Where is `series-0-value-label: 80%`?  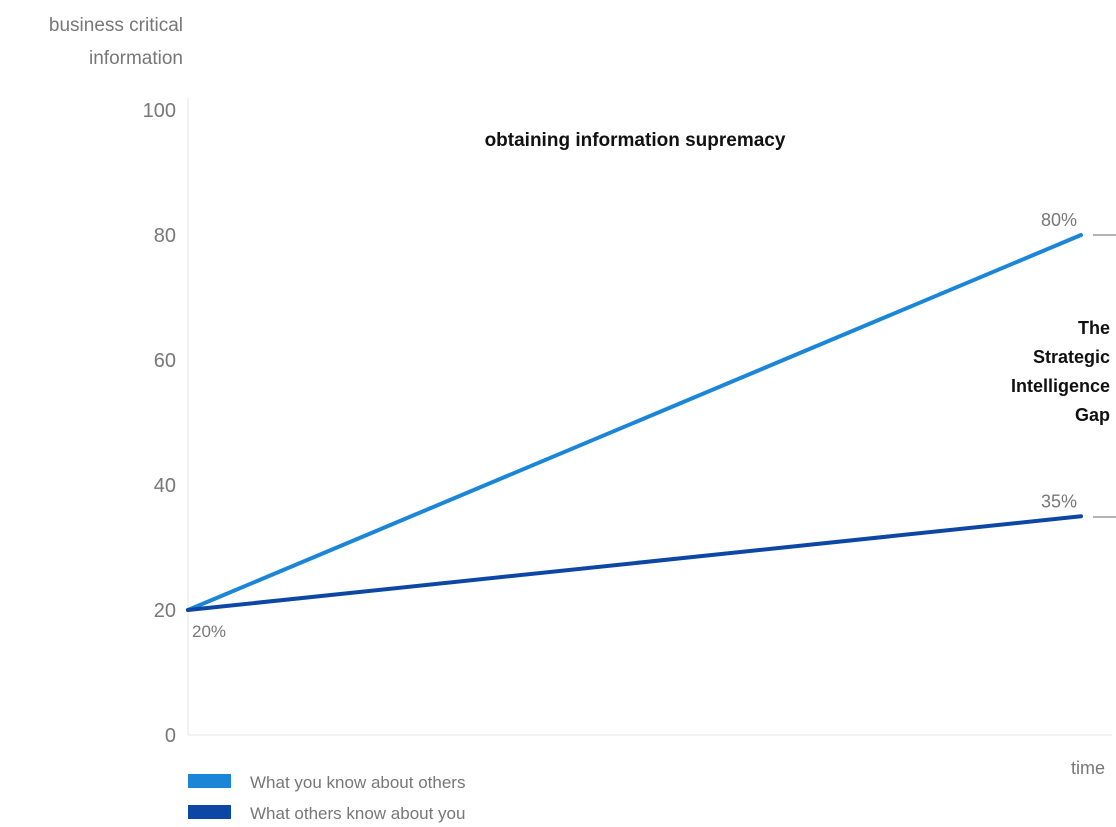
series-0-value-label: 80% is located at coordinates (1059, 220).